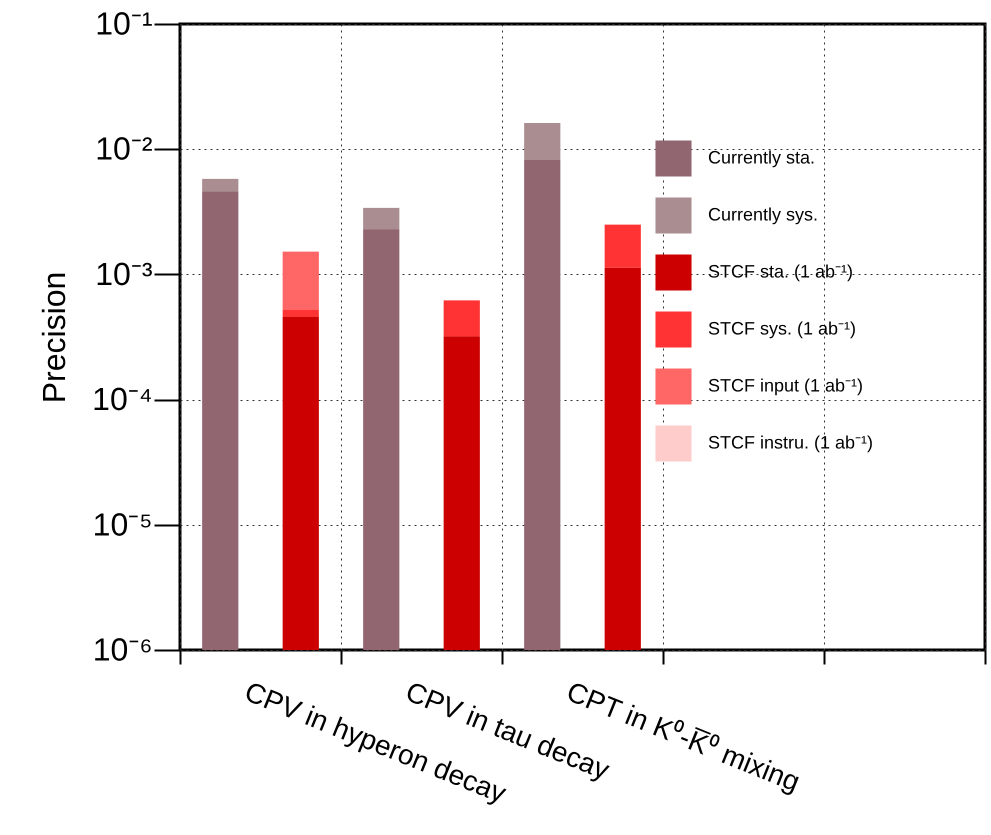 Image resolution: width=991 pixels, height=835 pixels. Describe the element at coordinates (122, 524) in the screenshot. I see `y-tick-label: 10⁻⁵` at that location.